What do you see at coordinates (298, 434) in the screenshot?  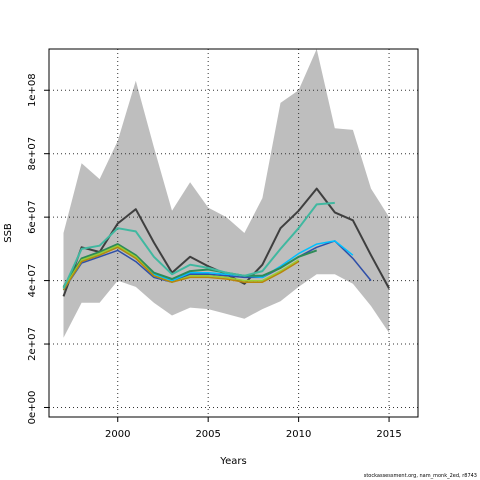 I see `x-tick-label: 2010` at bounding box center [298, 434].